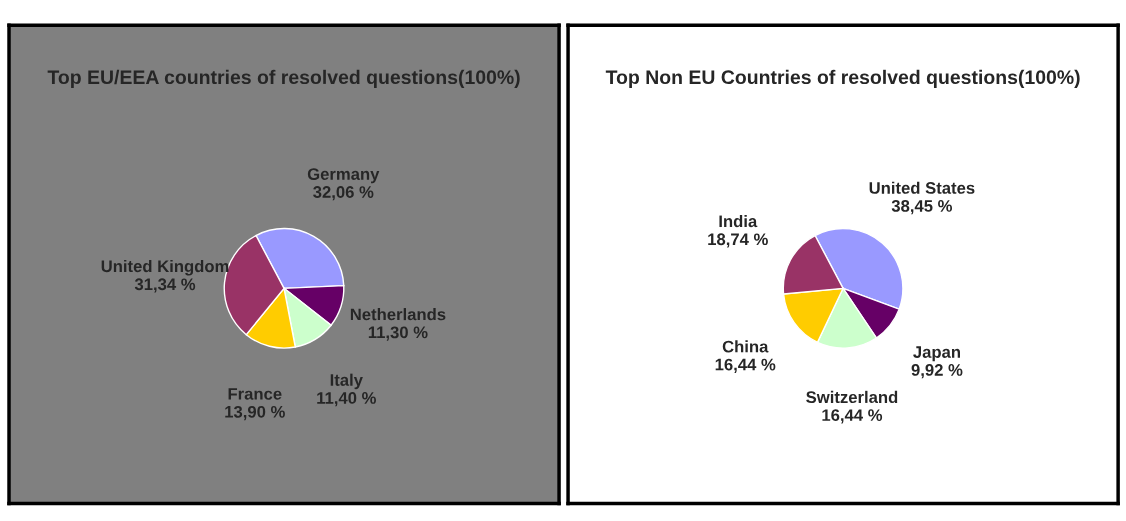 The image size is (1126, 521). Describe the element at coordinates (255, 394) in the screenshot. I see `slice-label: France` at that location.